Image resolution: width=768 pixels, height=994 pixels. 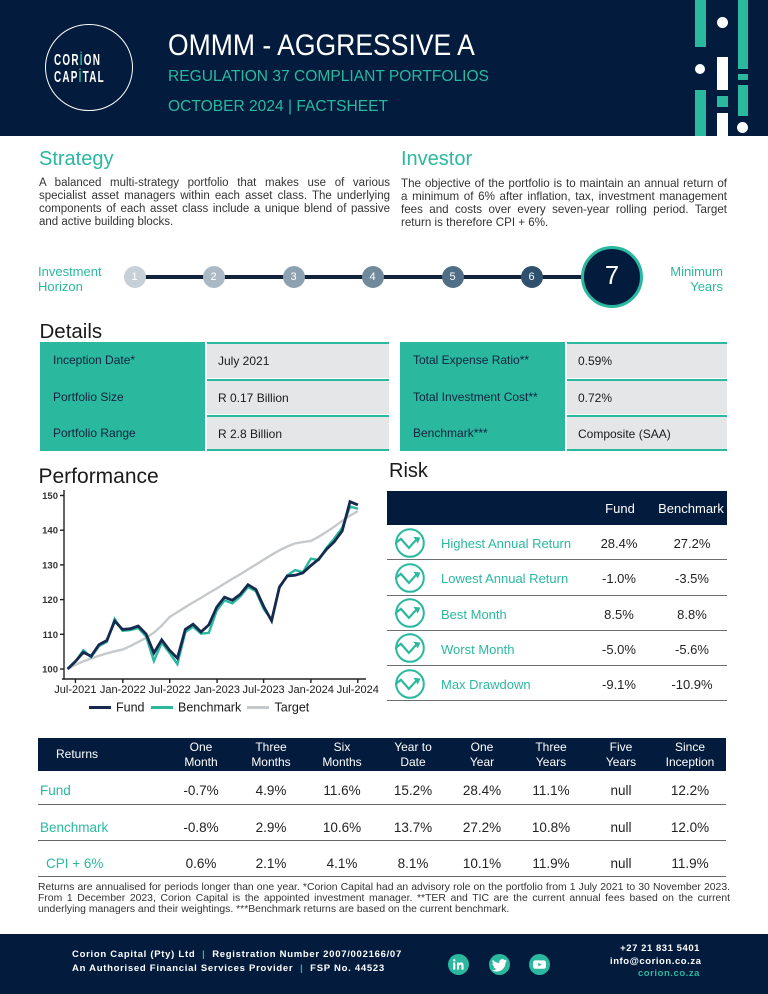 What do you see at coordinates (263, 690) in the screenshot?
I see `svg-text: Jul-2023` at bounding box center [263, 690].